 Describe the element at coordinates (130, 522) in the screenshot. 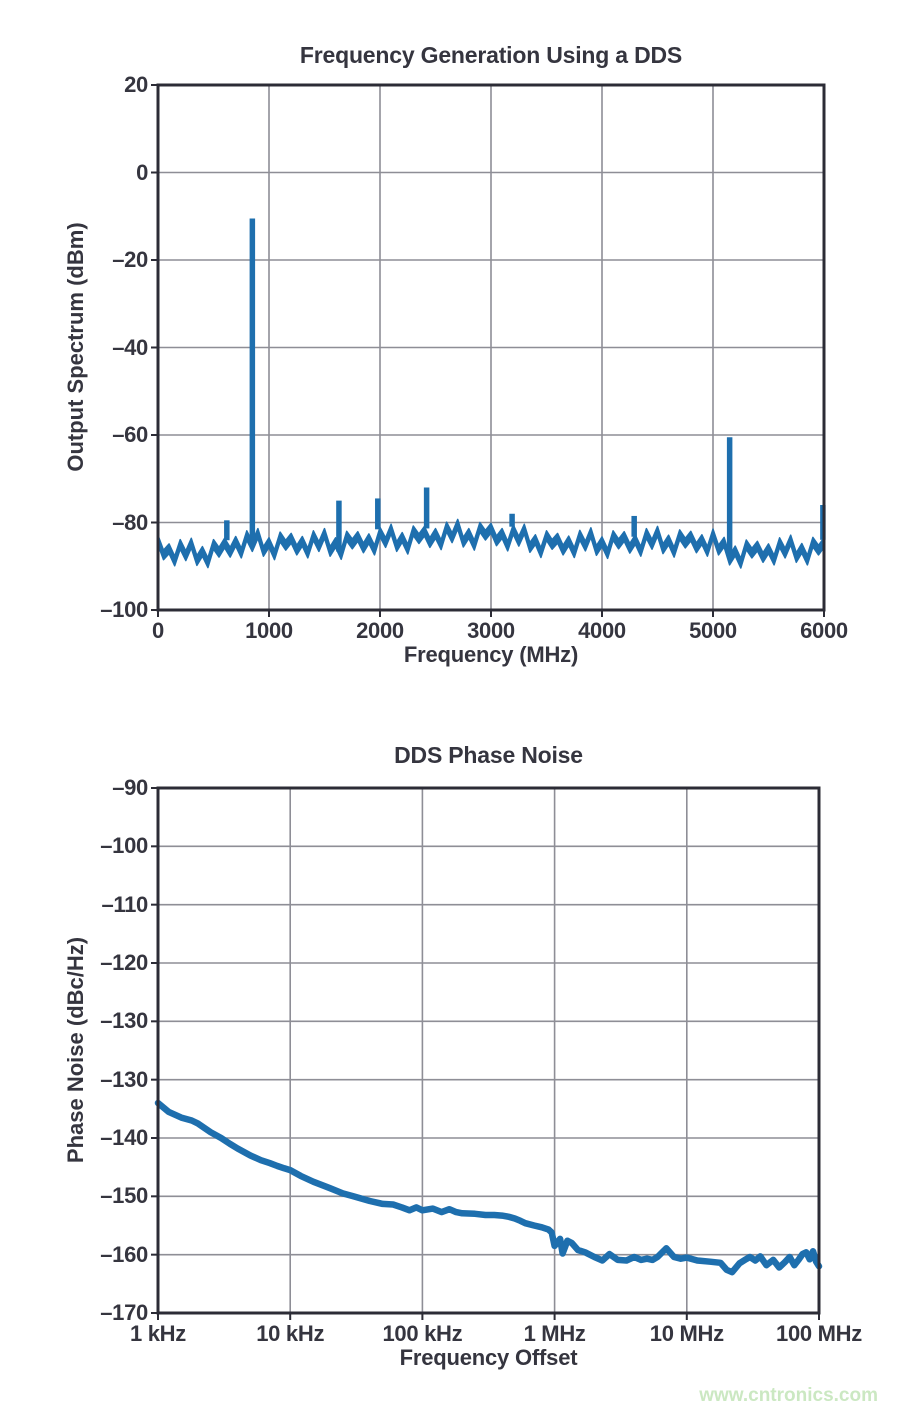

I see `tick-label: –80` at that location.